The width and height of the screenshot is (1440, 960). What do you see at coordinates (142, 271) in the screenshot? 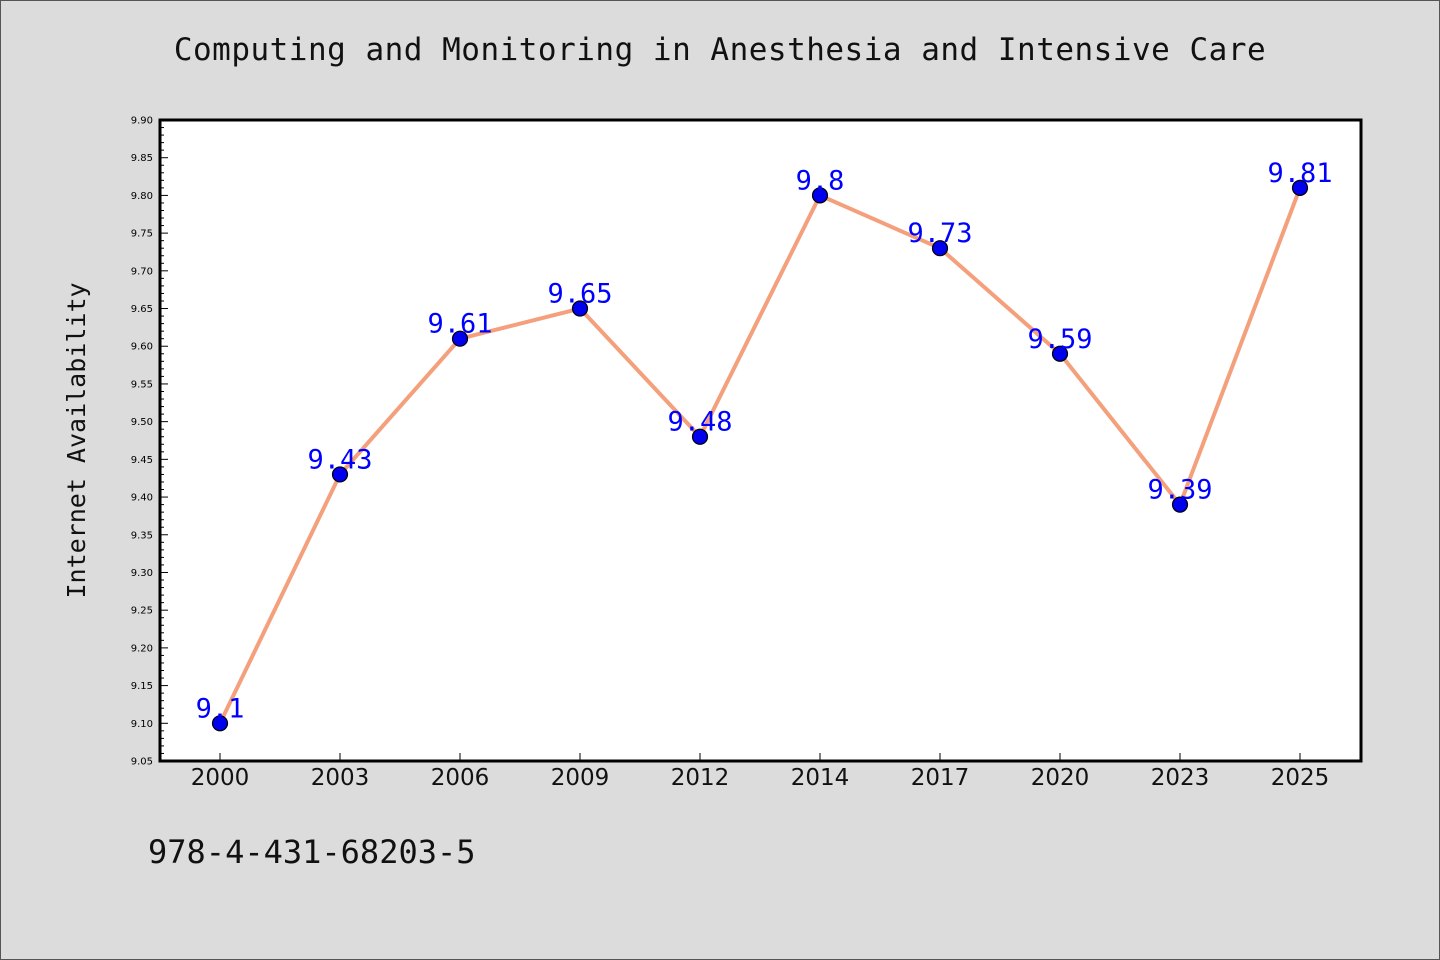
I see `y-tick-label: 9.70` at bounding box center [142, 271].